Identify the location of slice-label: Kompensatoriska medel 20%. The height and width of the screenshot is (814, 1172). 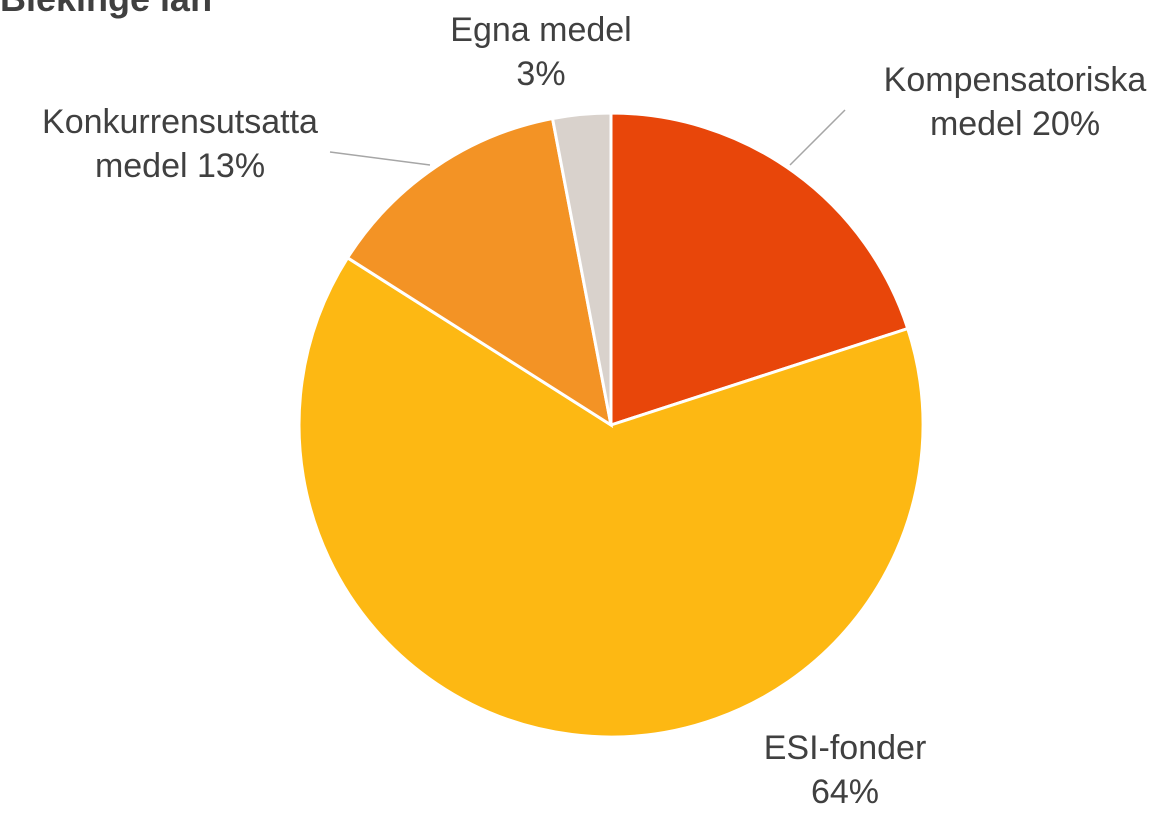
(1015, 102).